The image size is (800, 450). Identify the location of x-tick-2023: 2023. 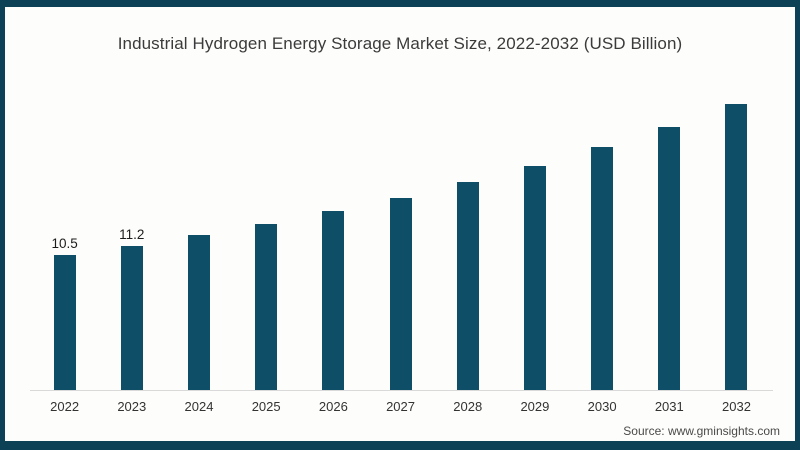
(132, 406).